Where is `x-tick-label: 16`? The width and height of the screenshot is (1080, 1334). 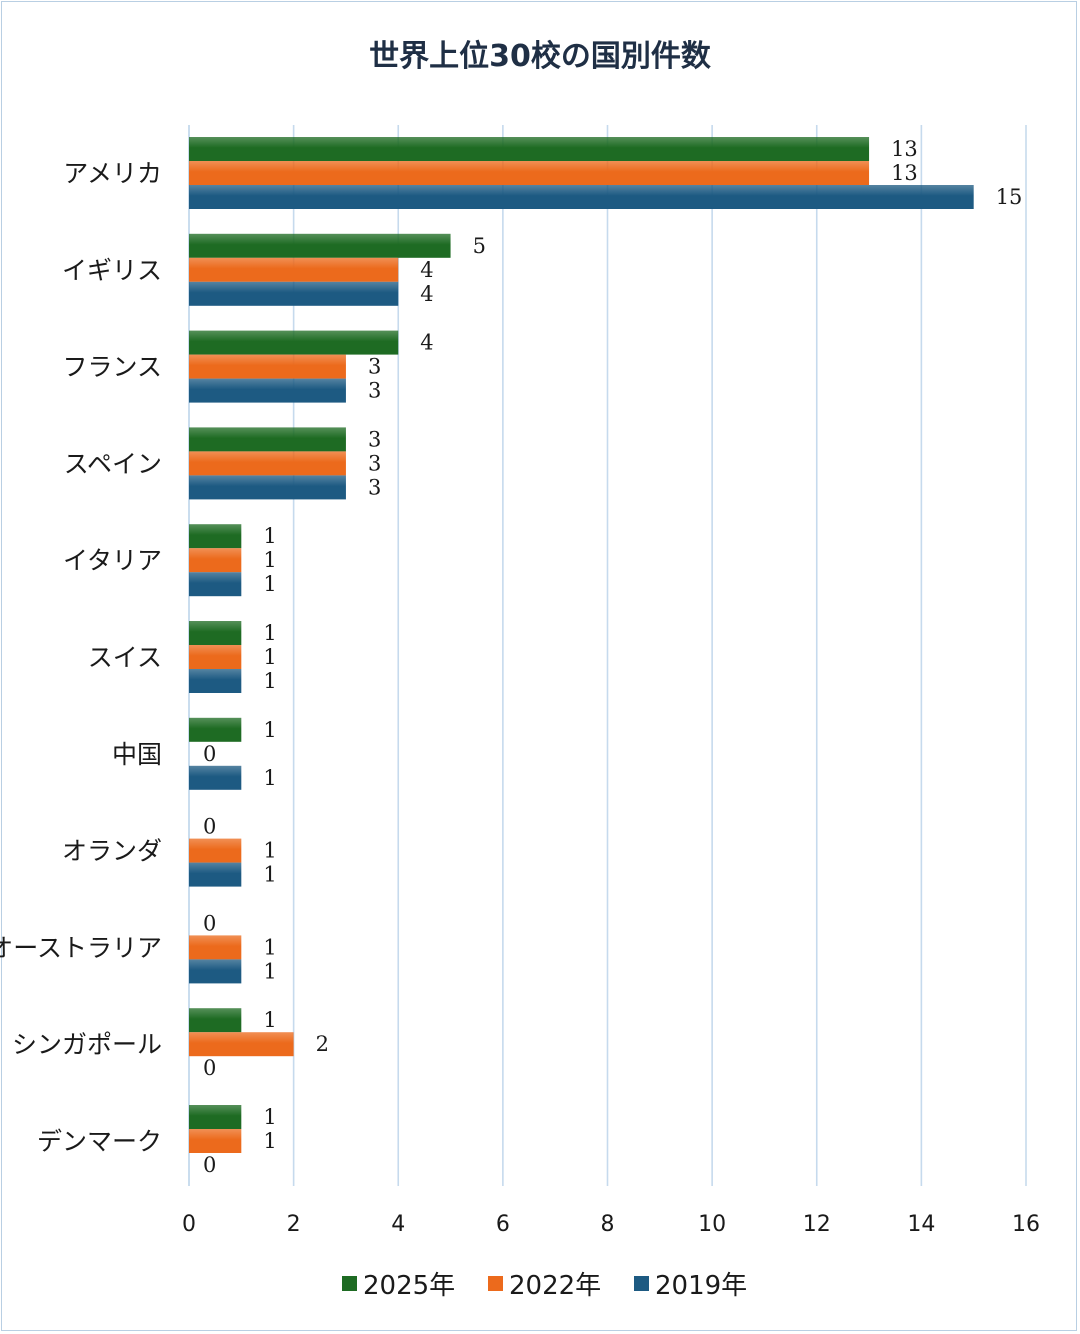 x-tick-label: 16 is located at coordinates (1026, 1224).